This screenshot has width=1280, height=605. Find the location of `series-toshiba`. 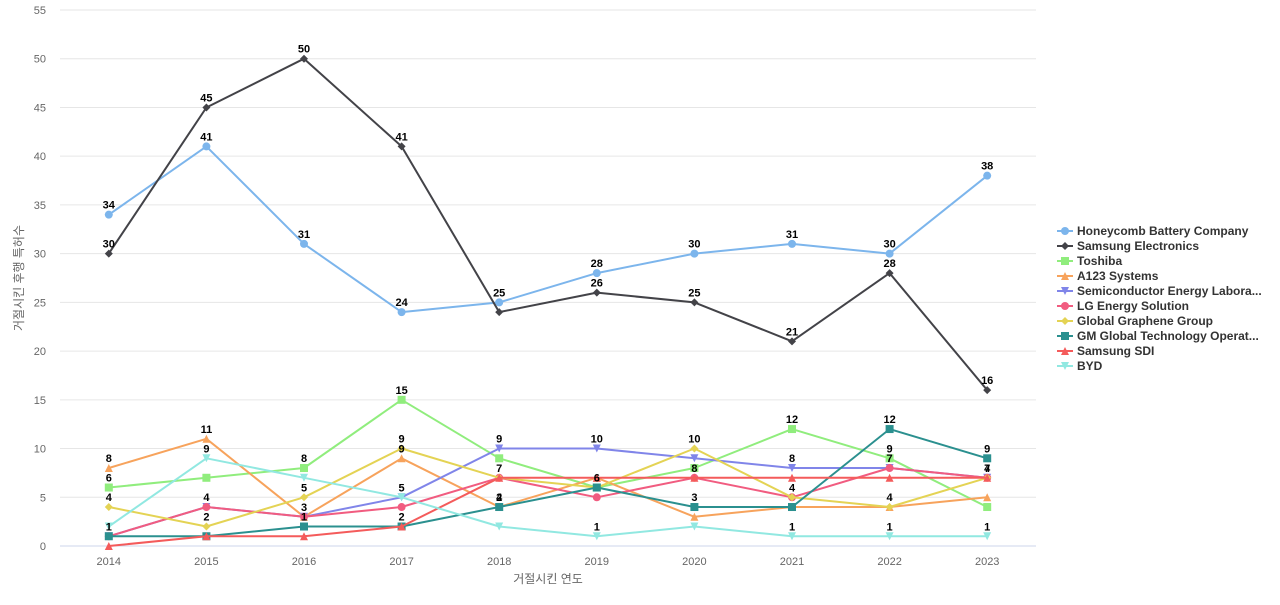

series-toshiba is located at coordinates (548, 453).